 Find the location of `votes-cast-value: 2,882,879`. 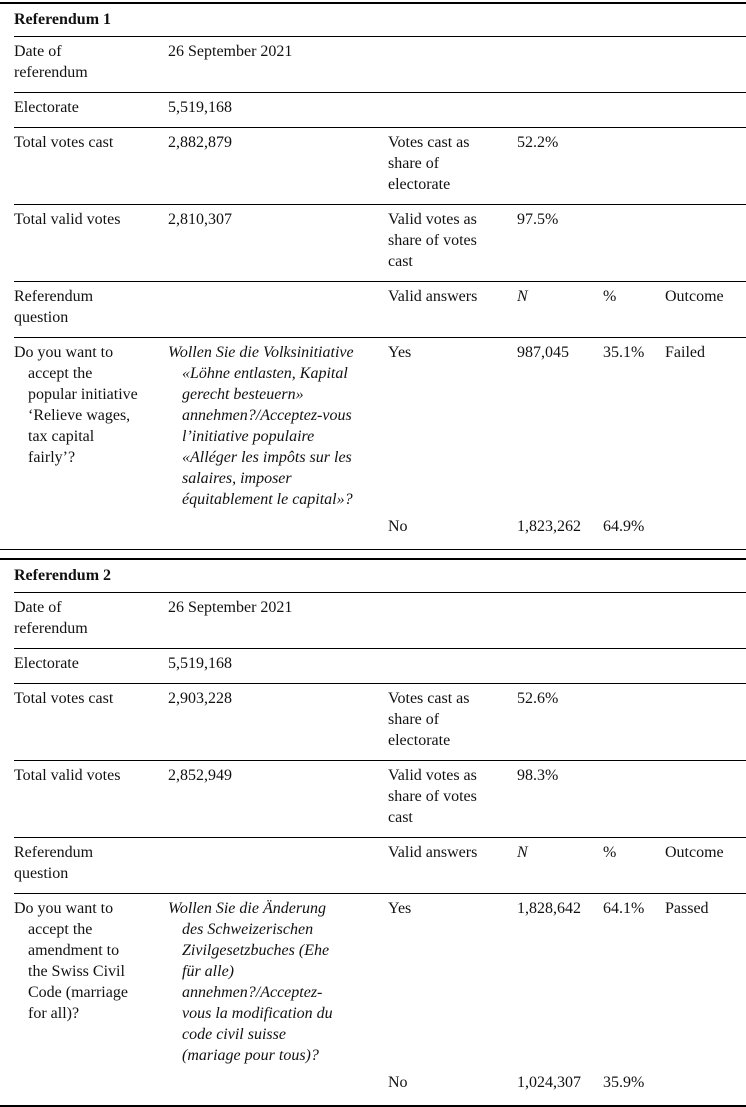

votes-cast-value: 2,882,879 is located at coordinates (200, 142).